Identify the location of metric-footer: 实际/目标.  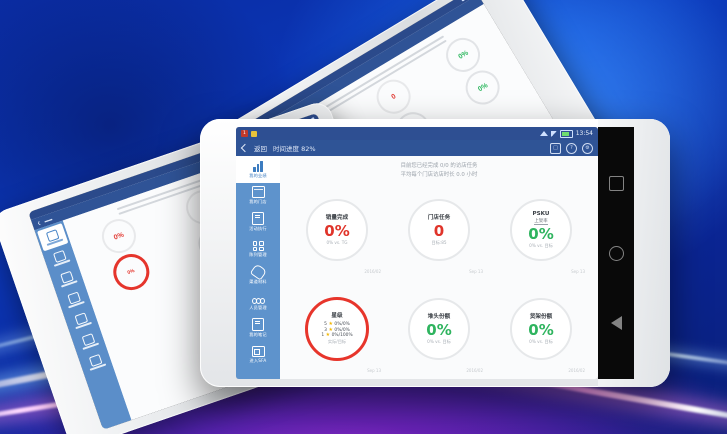
(337, 341).